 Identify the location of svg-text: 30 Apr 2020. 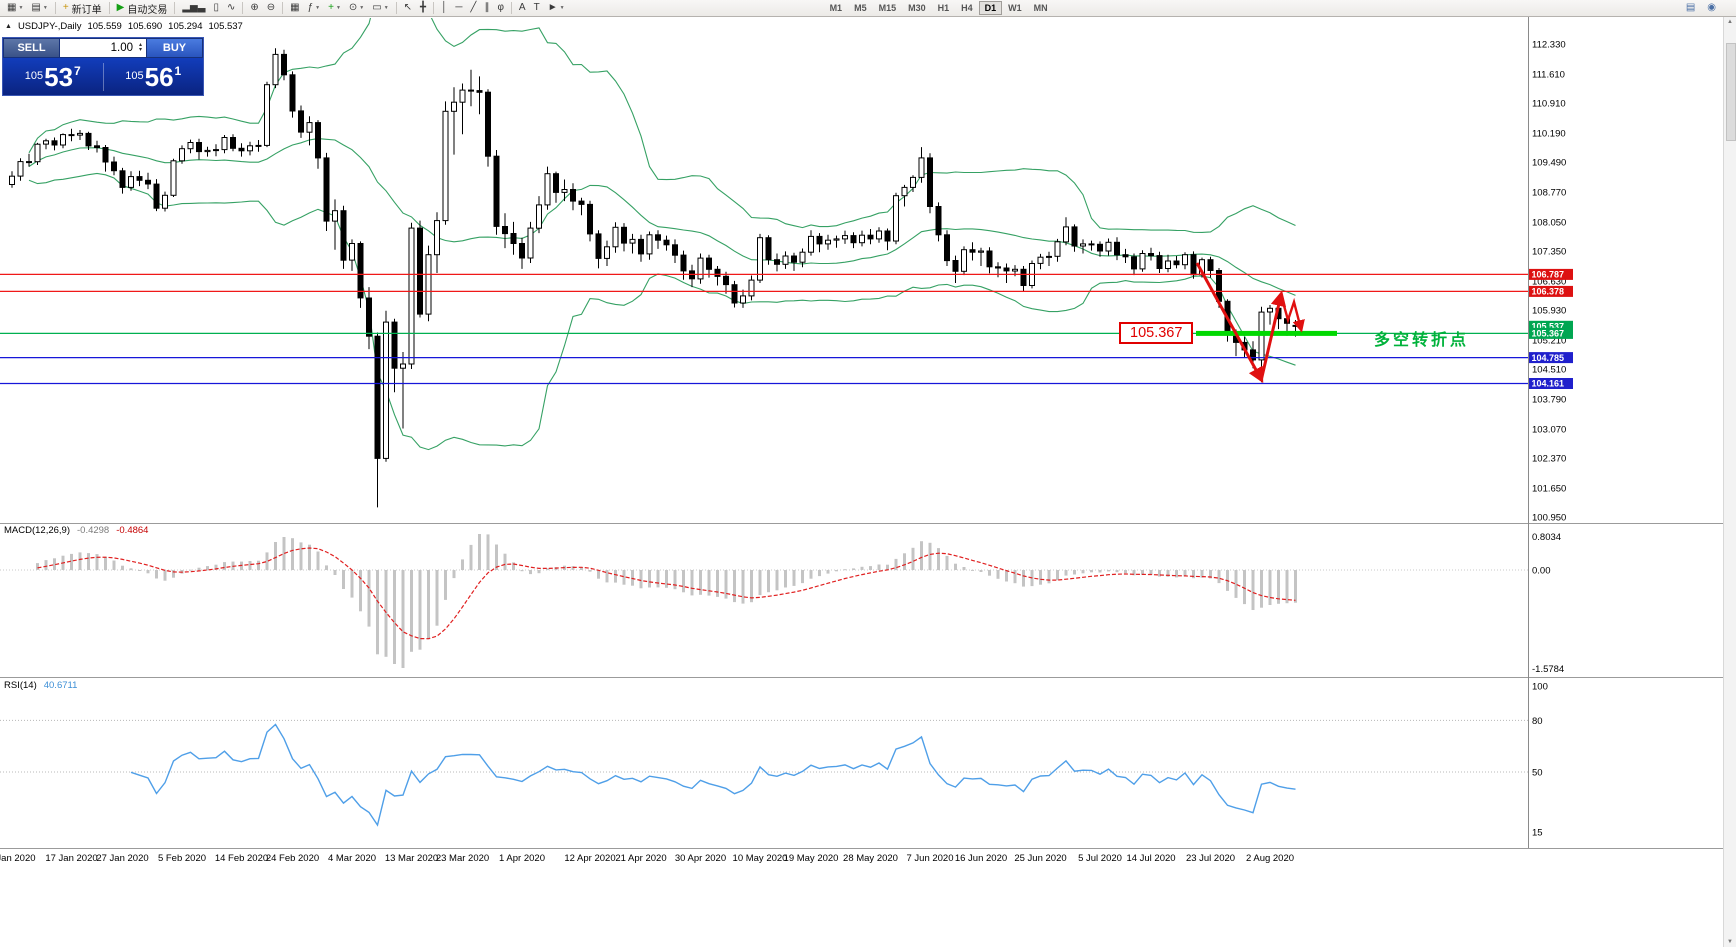
(700, 858).